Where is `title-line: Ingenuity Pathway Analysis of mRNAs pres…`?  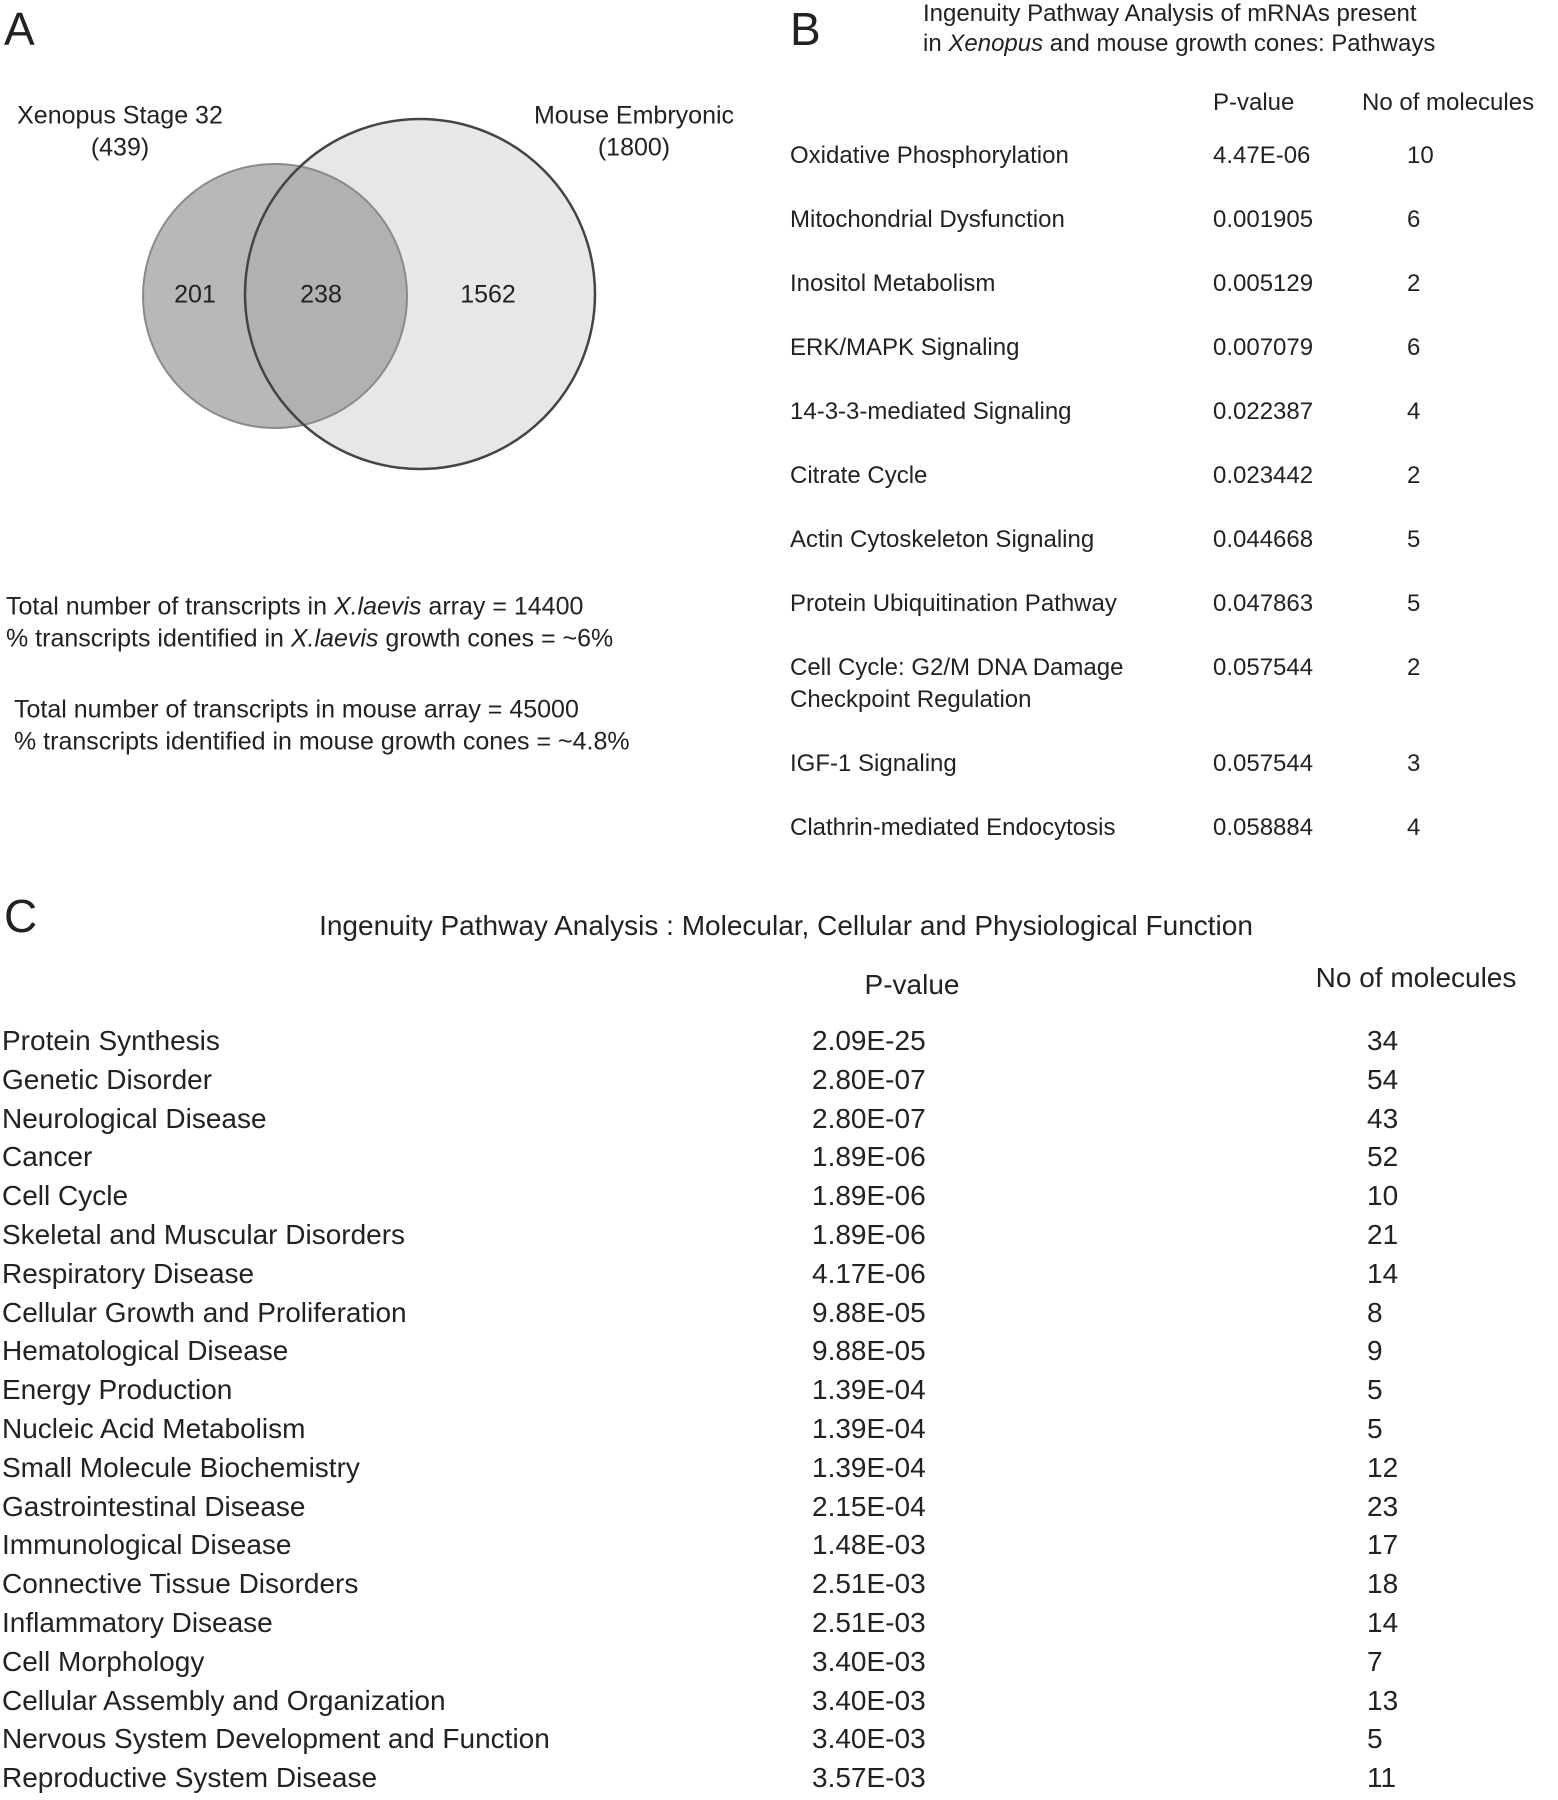 title-line: Ingenuity Pathway Analysis of mRNAs pres… is located at coordinates (1170, 14).